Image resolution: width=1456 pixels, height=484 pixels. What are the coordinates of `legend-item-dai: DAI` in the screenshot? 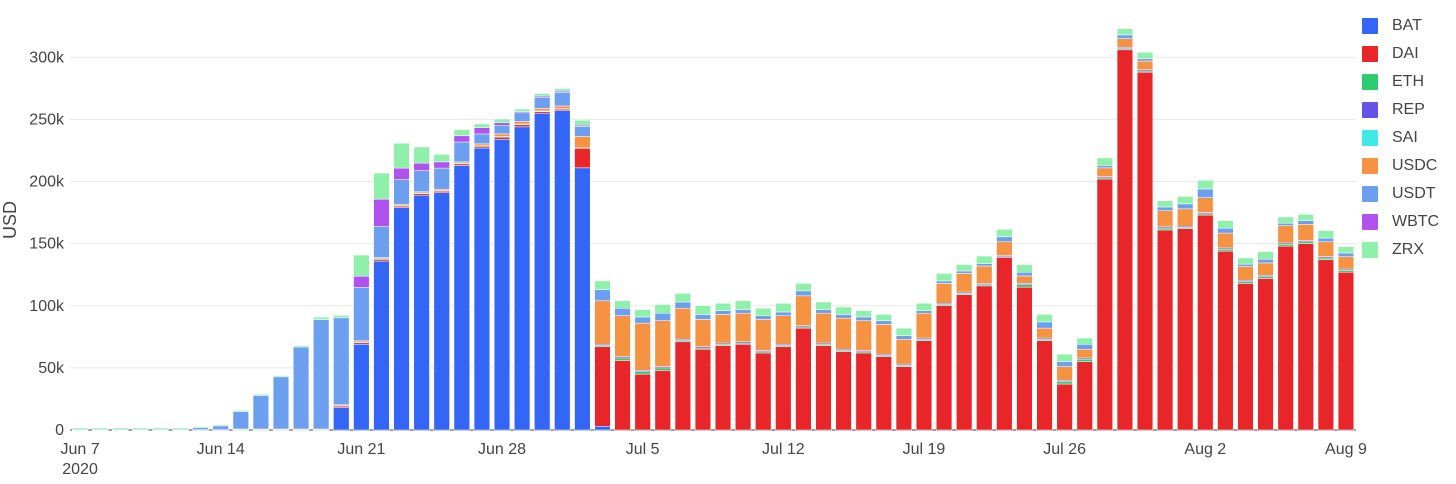 It's located at (1400, 54).